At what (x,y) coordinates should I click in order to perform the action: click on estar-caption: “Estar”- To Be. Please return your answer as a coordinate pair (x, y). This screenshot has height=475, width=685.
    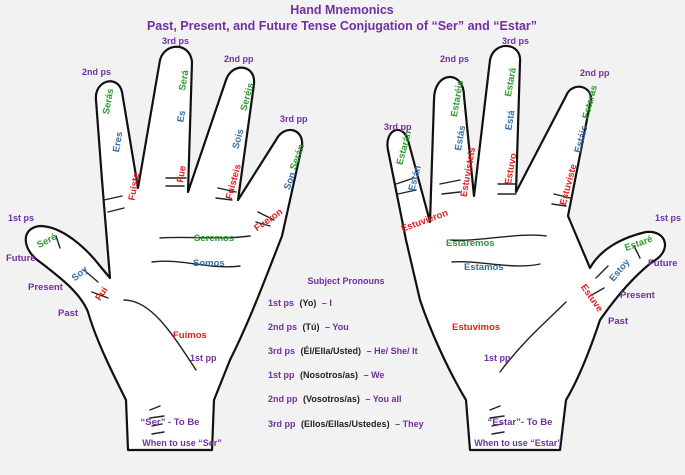
    Looking at the image, I should click on (520, 422).